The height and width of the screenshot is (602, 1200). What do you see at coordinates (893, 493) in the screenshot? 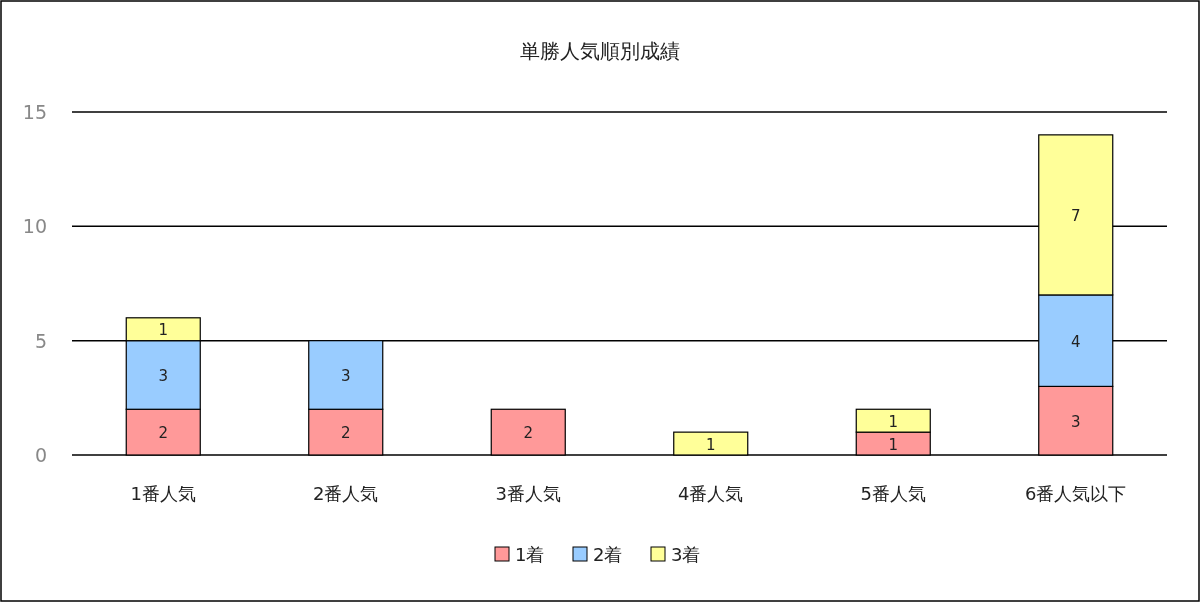
I see `x-tick-label: 5番人気` at bounding box center [893, 493].